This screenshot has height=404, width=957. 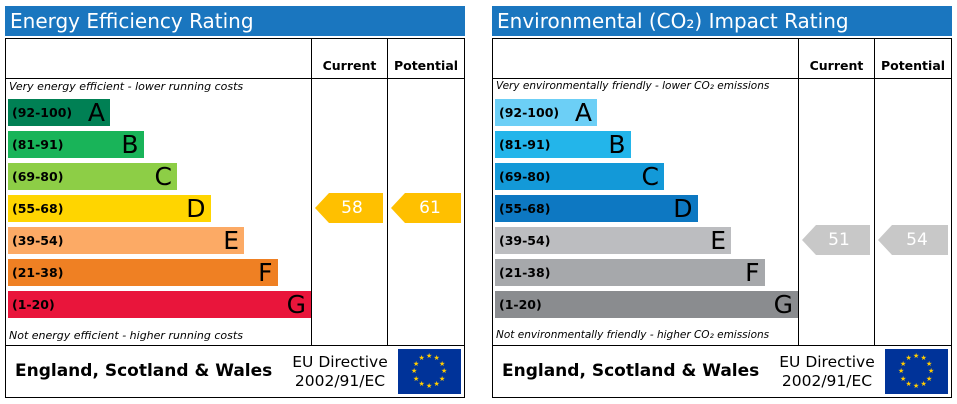 What do you see at coordinates (722, 21) in the screenshot?
I see `panel-title: Environmental (CO₂) Impact Rating` at bounding box center [722, 21].